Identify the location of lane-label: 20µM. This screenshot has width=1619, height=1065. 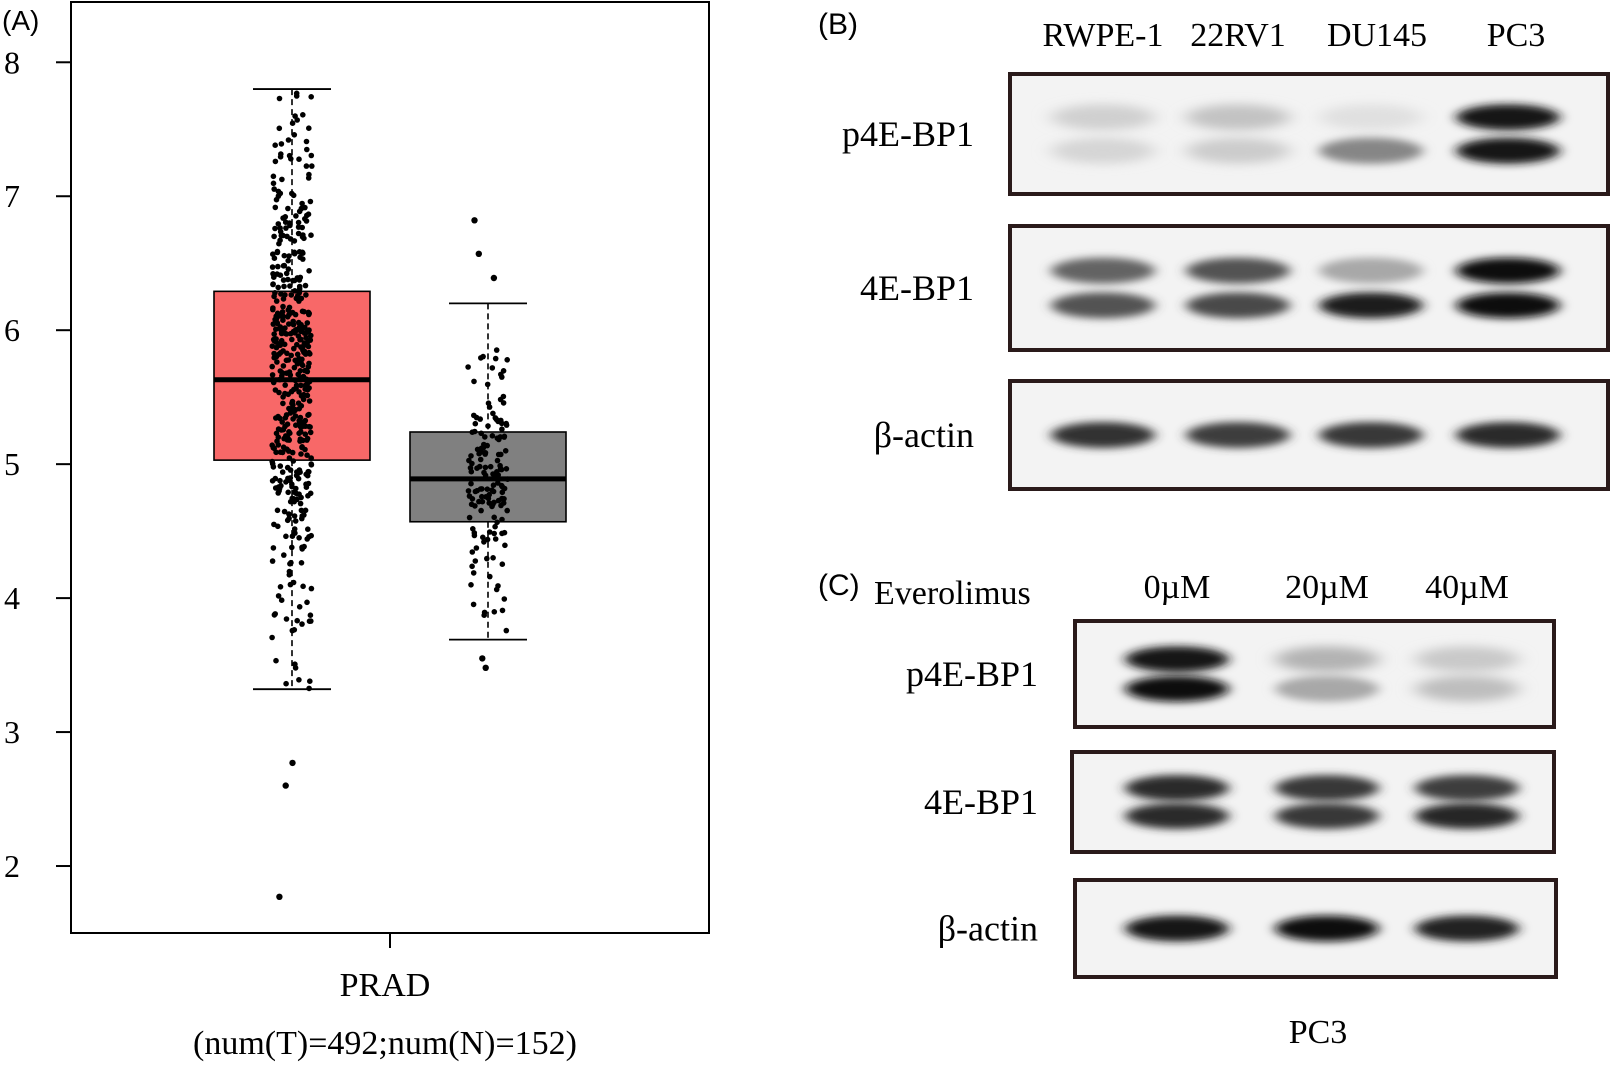
(1327, 587).